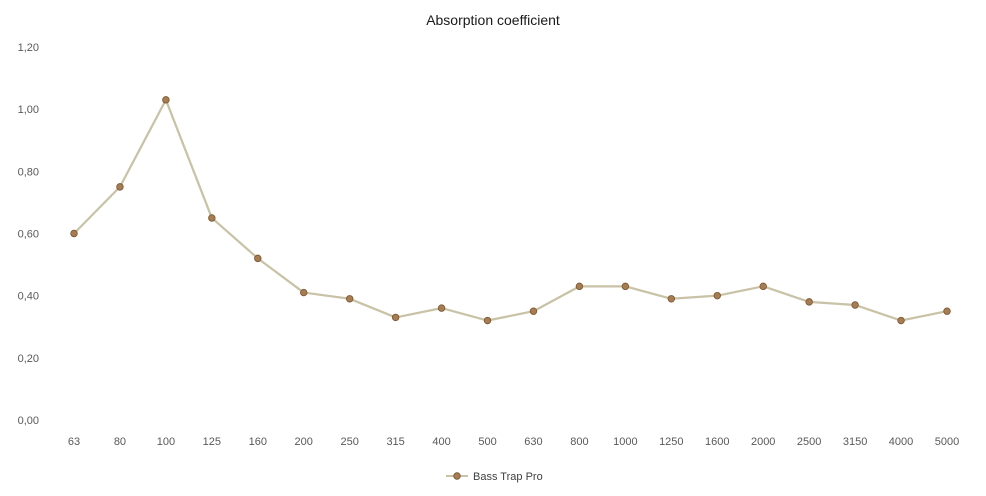 This screenshot has height=496, width=986. What do you see at coordinates (855, 442) in the screenshot?
I see `x-tick-label: 3150` at bounding box center [855, 442].